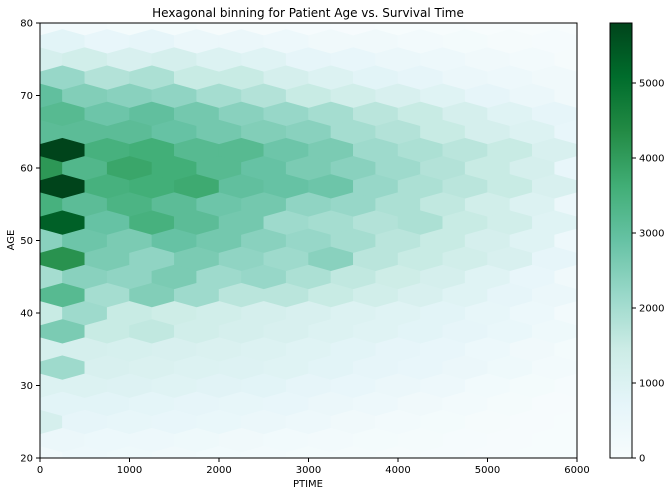 This screenshot has height=496, width=671. What do you see at coordinates (487, 470) in the screenshot?
I see `x-tick-label: 5000` at bounding box center [487, 470].